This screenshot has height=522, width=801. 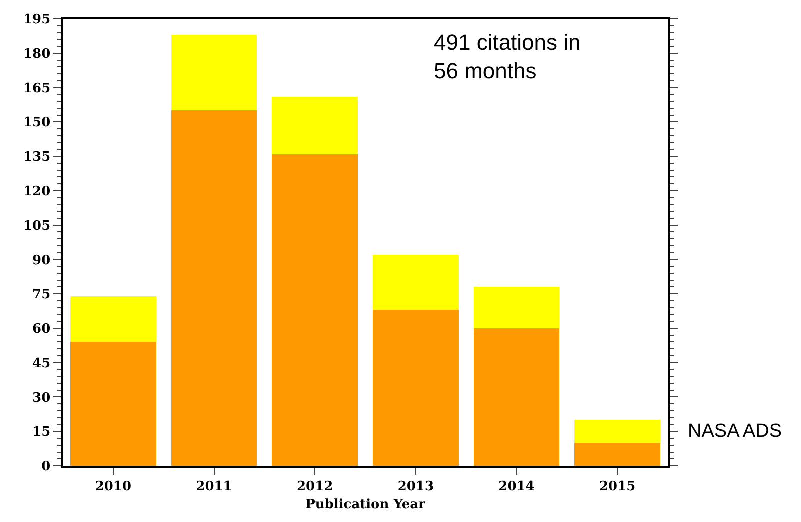 I want to click on x-tick-label: 2014, so click(x=516, y=486).